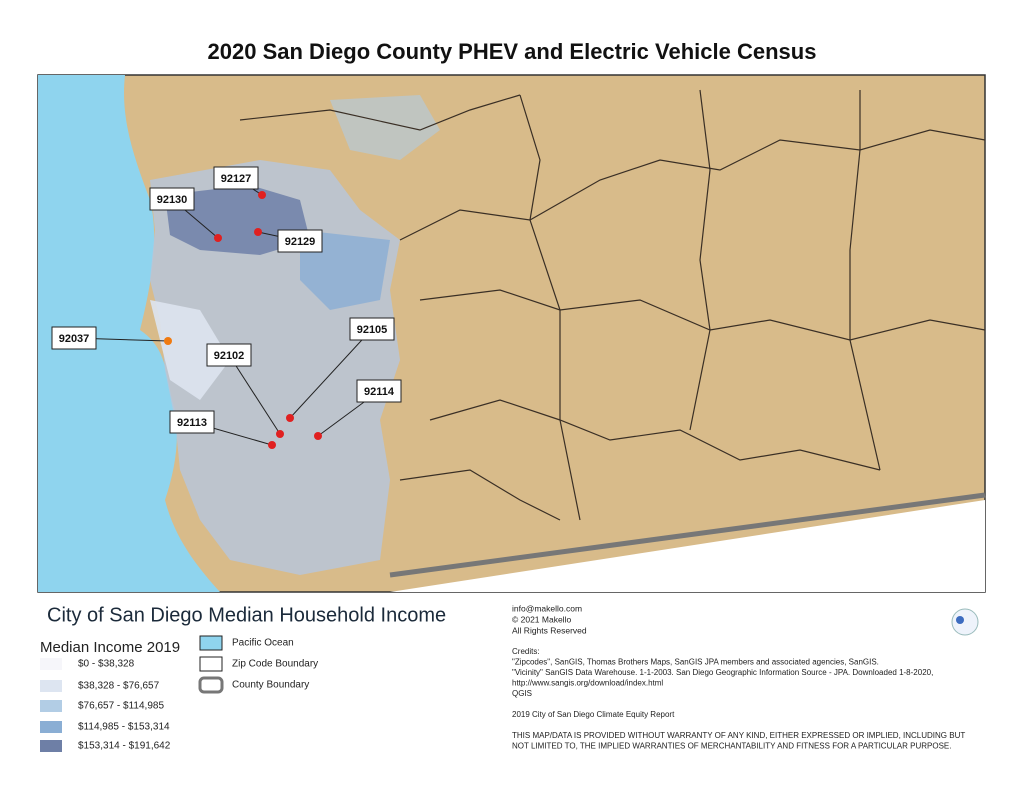 The height and width of the screenshot is (791, 1024). I want to click on zip-label: 92037, so click(74, 339).